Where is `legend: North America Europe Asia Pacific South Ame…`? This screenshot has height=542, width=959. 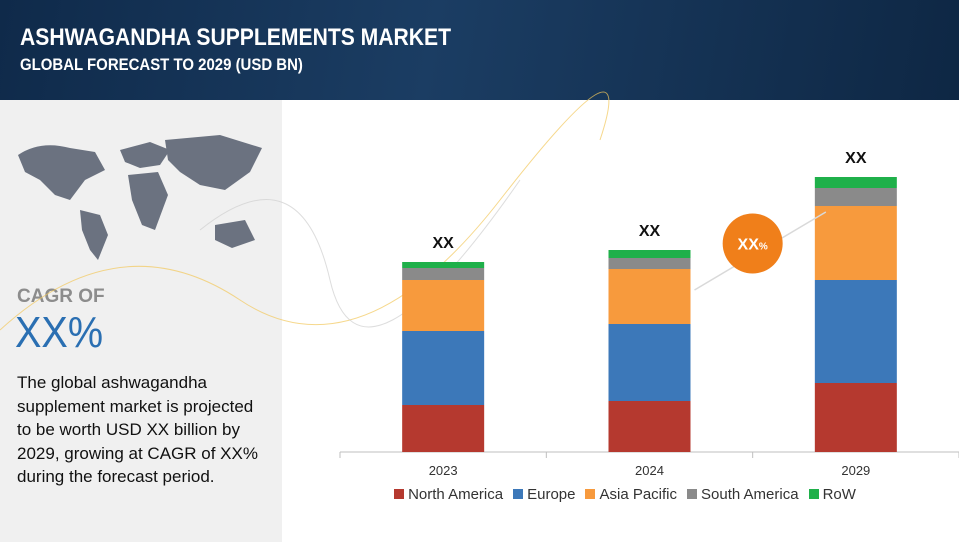
legend: North America Europe Asia Pacific South Ame… is located at coordinates (625, 494).